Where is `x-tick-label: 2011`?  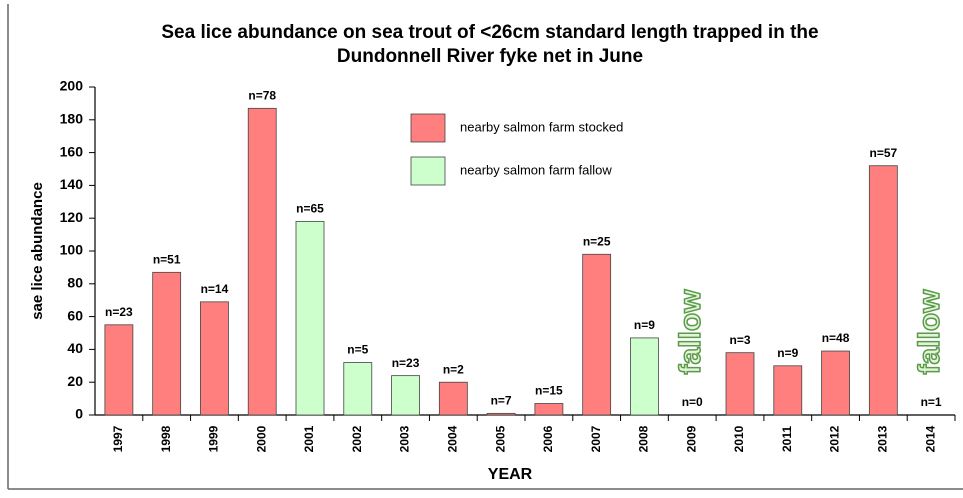
x-tick-label: 2011 is located at coordinates (787, 439).